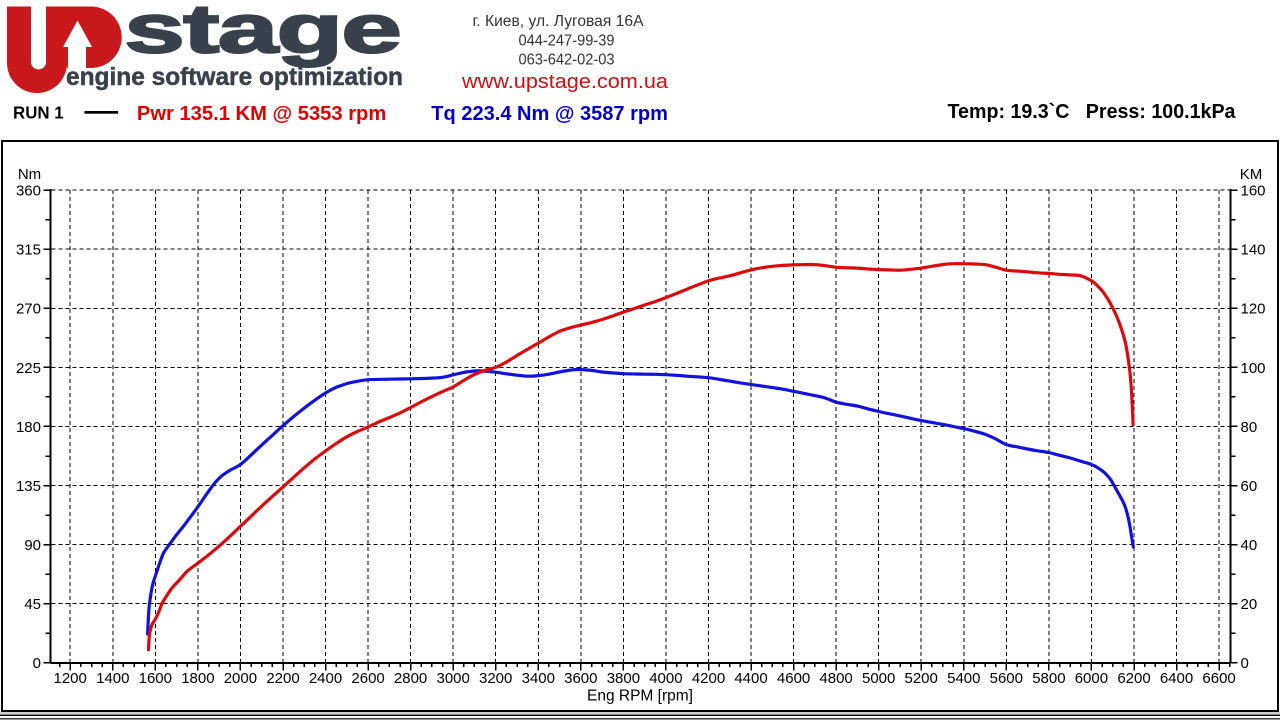 Image resolution: width=1280 pixels, height=720 pixels. What do you see at coordinates (1249, 604) in the screenshot?
I see `svg-text: 20` at bounding box center [1249, 604].